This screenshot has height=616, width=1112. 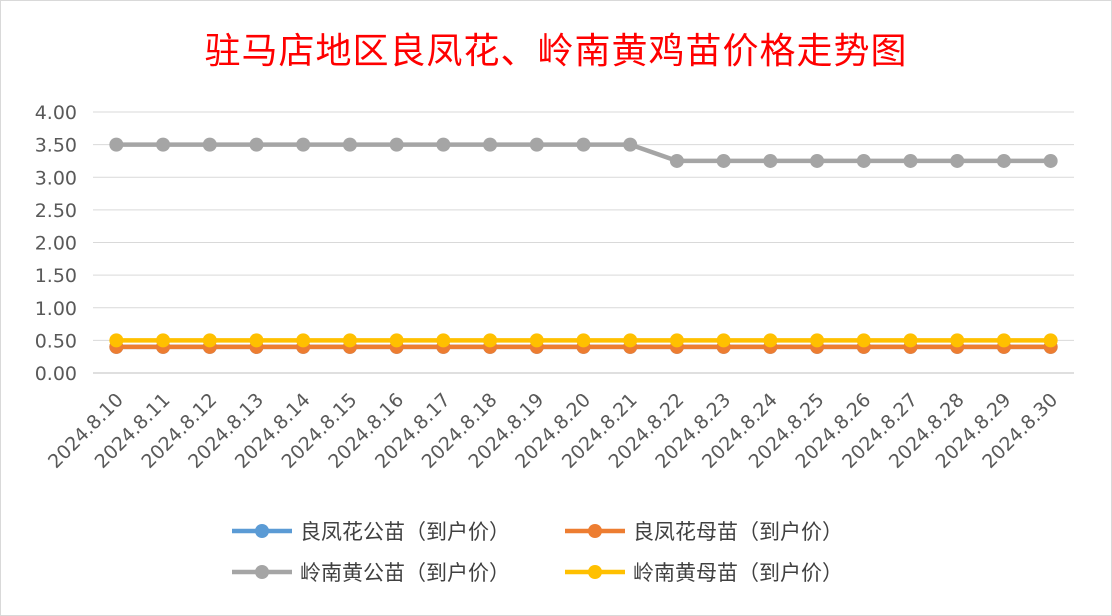 I want to click on legend: 良凤花公苗（到户价） 良凤花母苗（到户价） 岭南黄公苗（到户价） 岭南黄母苗（到户价）, so click(x=537, y=552).